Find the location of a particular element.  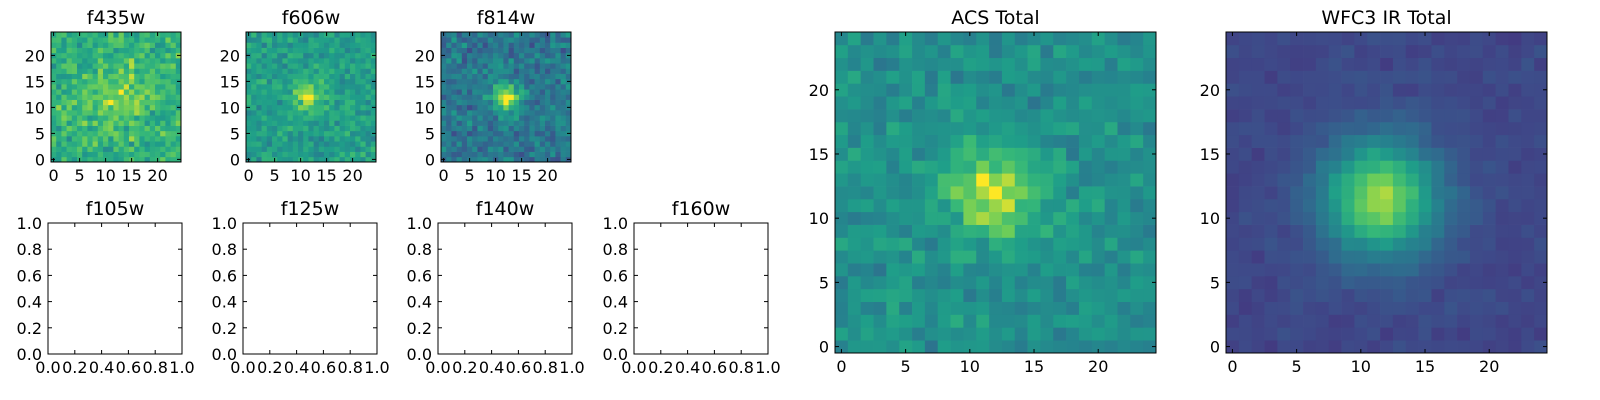

panel-title: ACS Total is located at coordinates (995, 18).